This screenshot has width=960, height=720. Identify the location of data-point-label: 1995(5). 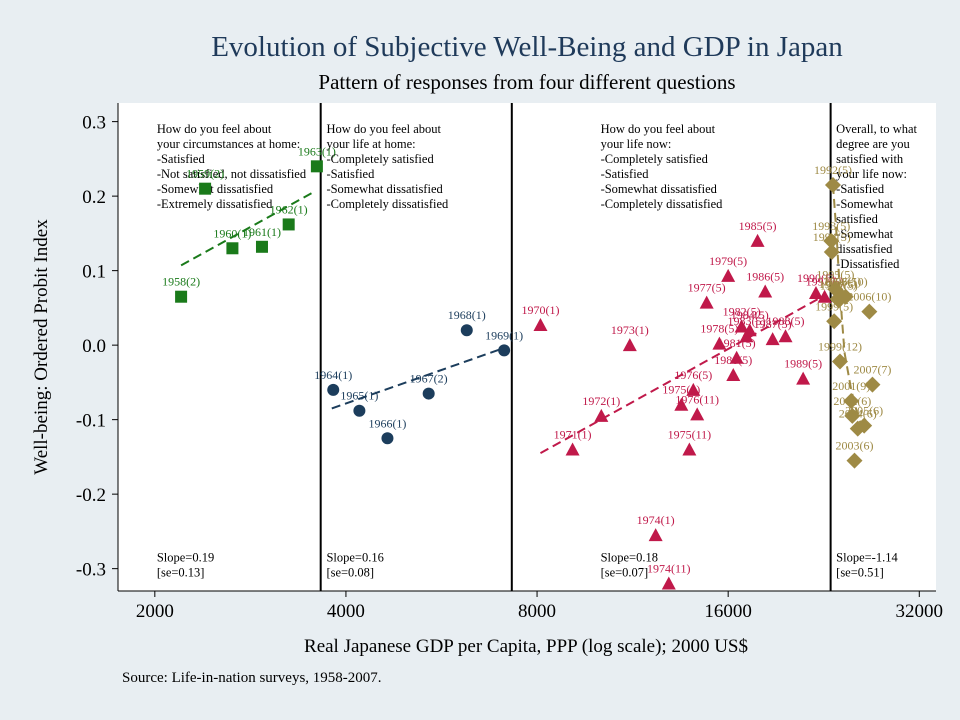
(835, 274).